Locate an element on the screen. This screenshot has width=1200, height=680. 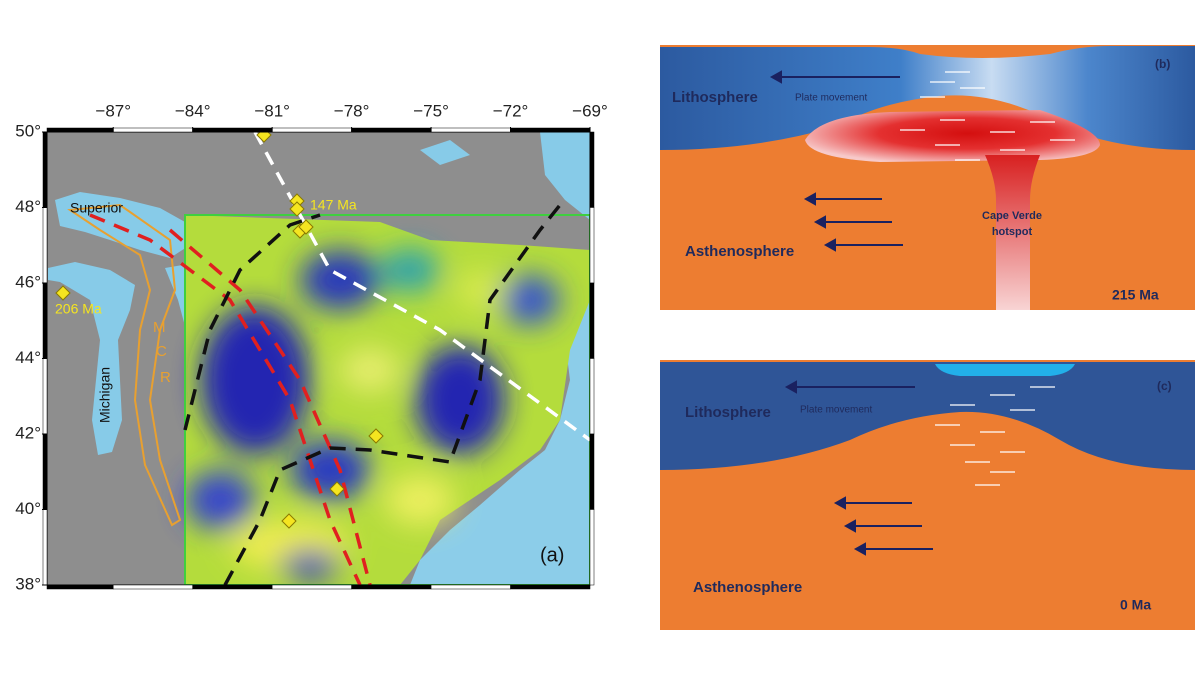
ocean is located at coordinates (500, 432).